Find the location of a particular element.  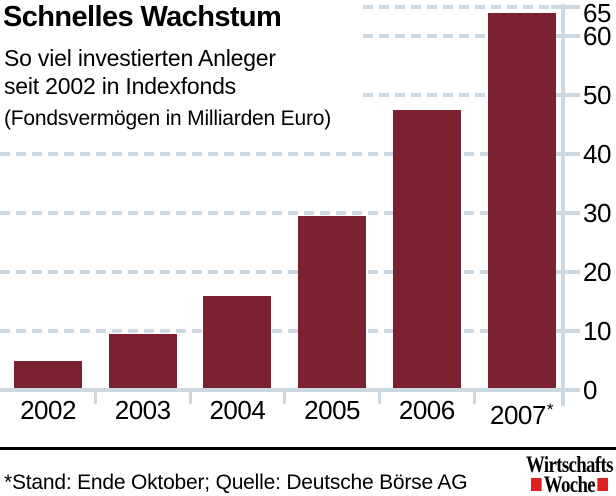

y-tick-label-60: 60 is located at coordinates (597, 36).